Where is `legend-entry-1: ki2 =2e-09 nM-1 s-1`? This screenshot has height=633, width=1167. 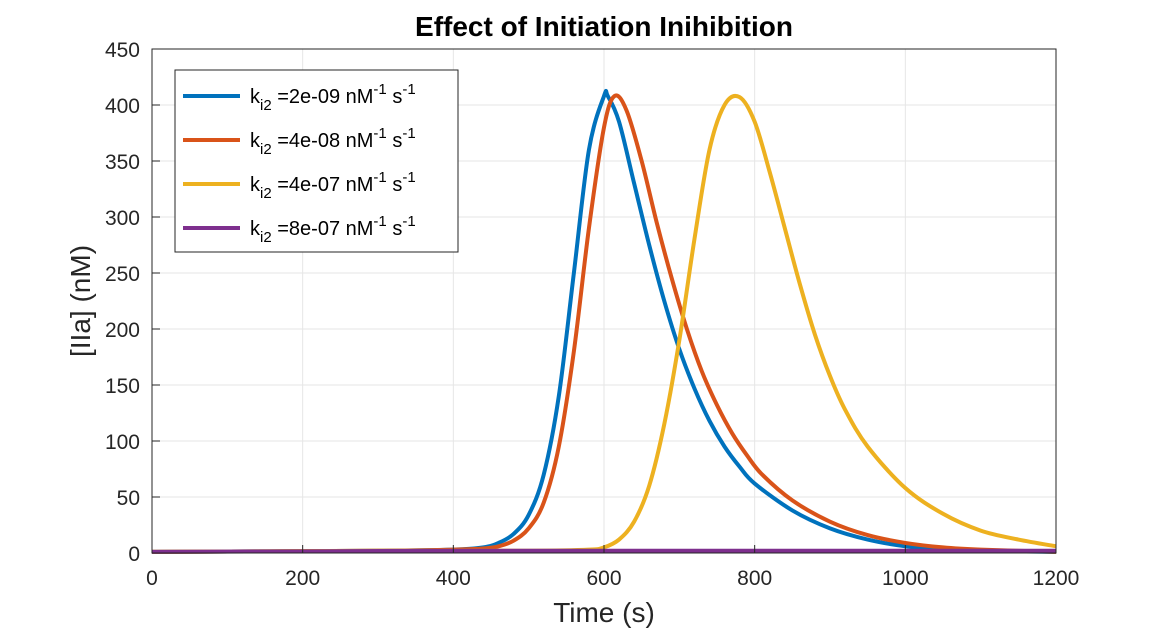
legend-entry-1: ki2 =2e-09 nM-1 s-1 is located at coordinates (333, 97).